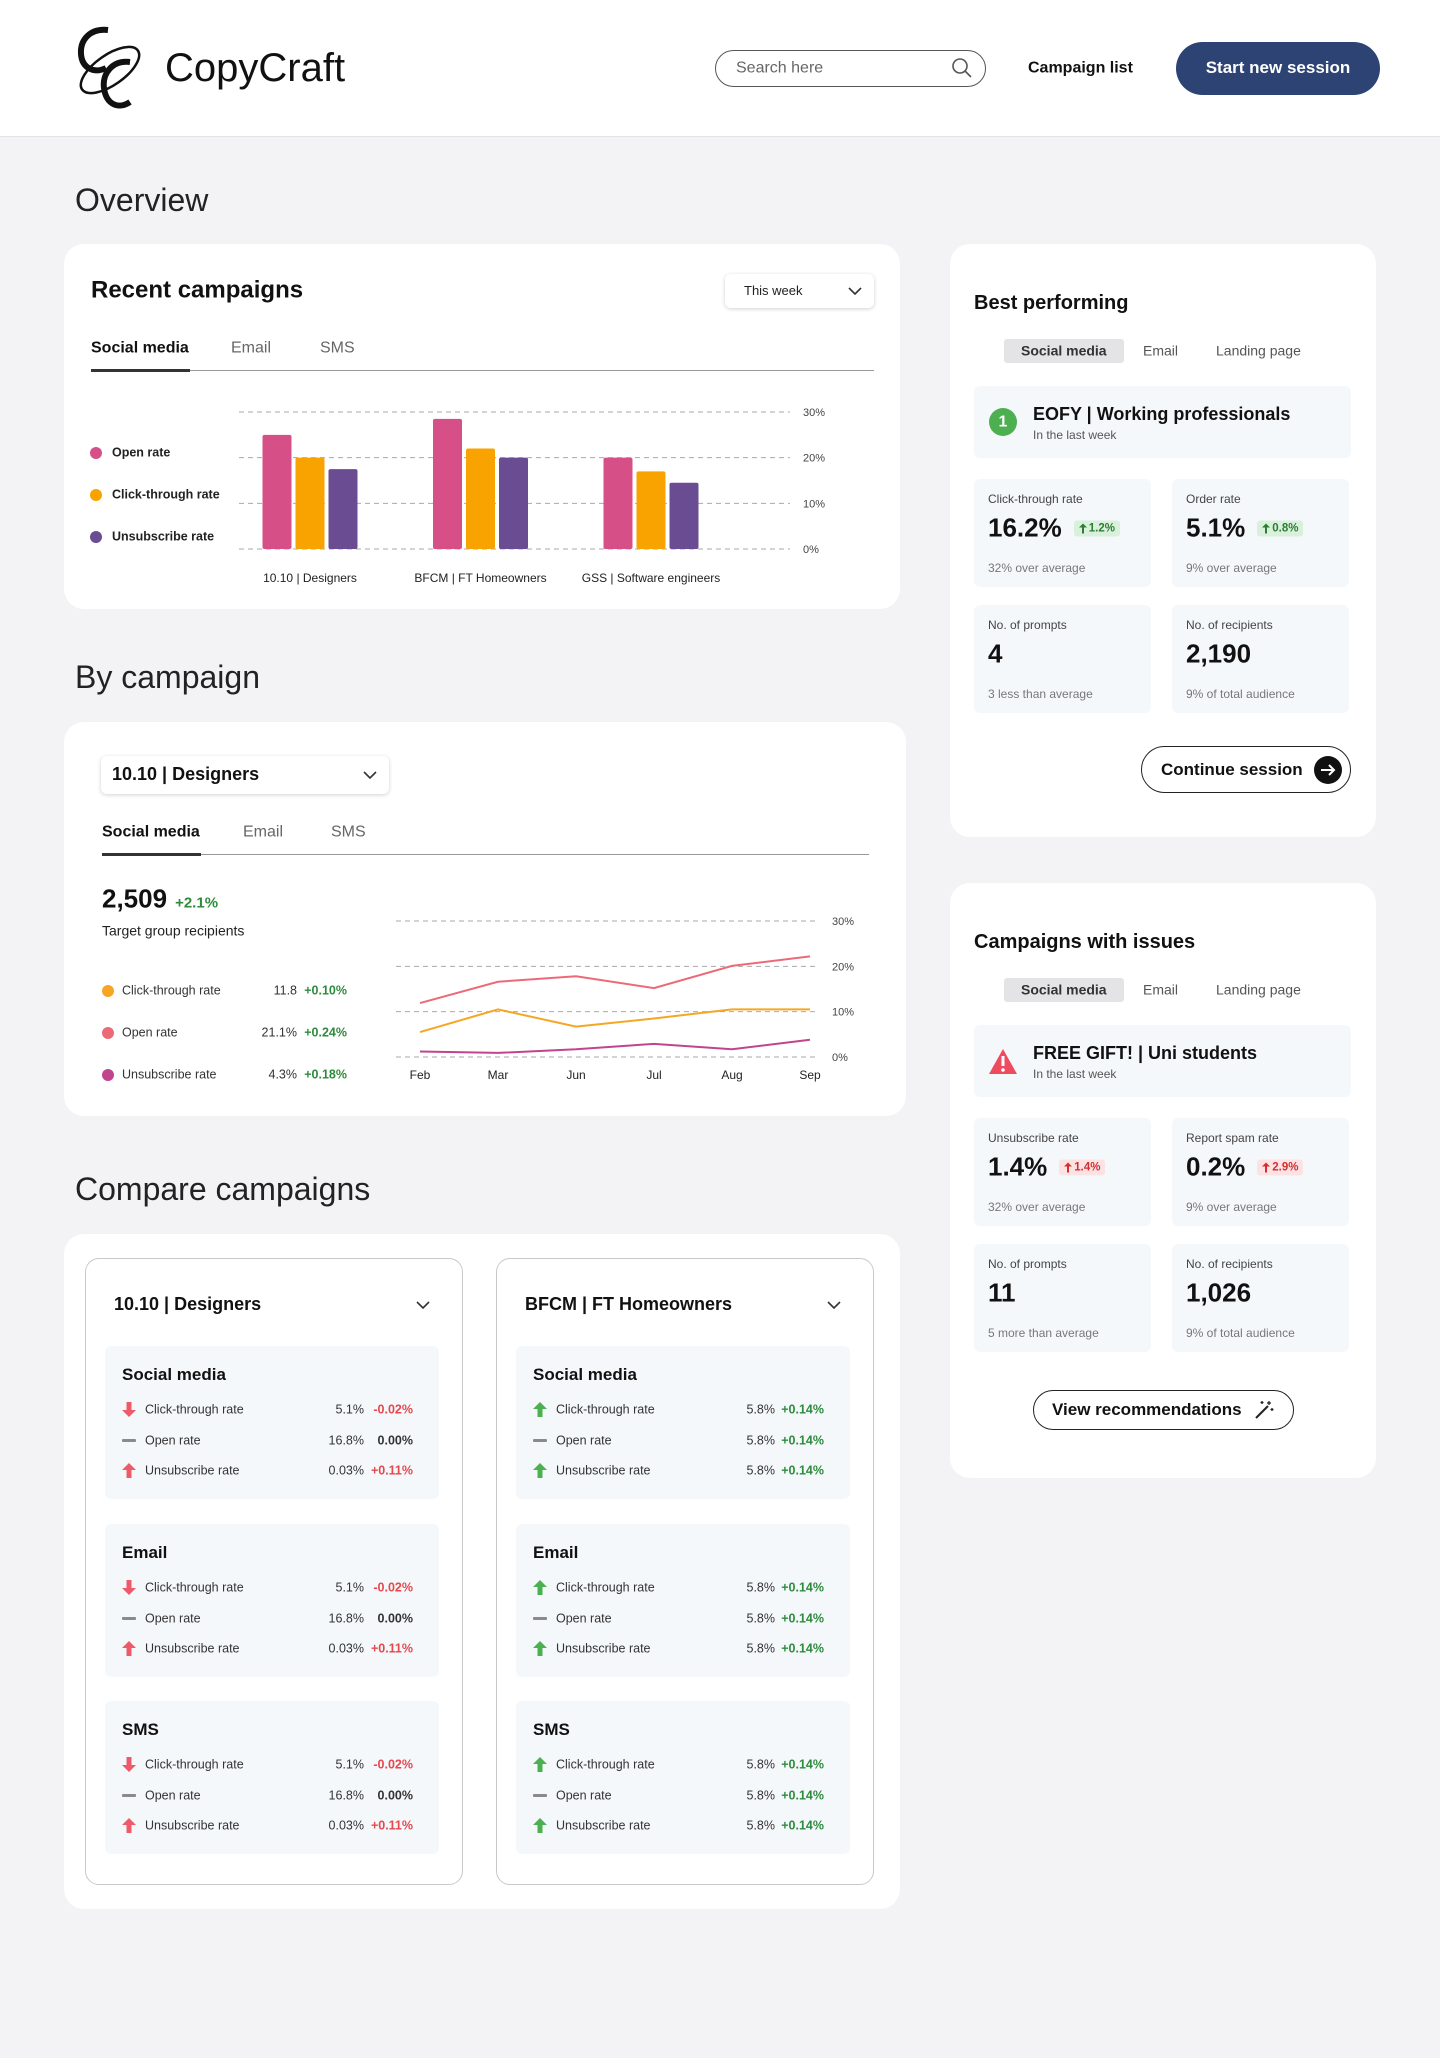 The width and height of the screenshot is (1440, 2058). I want to click on stat-value: 4, so click(995, 653).